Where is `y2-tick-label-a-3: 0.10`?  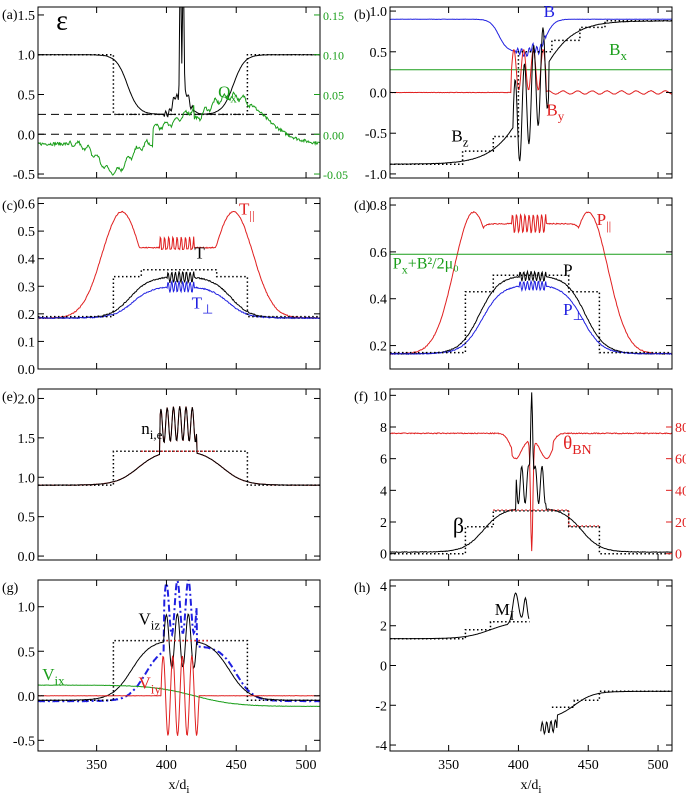
y2-tick-label-a-3: 0.10 is located at coordinates (333, 56).